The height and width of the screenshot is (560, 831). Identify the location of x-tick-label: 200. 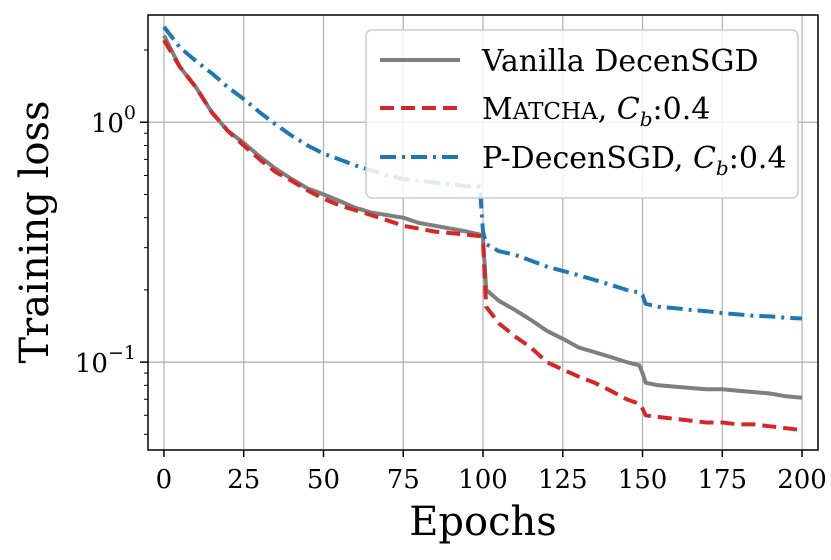
(802, 480).